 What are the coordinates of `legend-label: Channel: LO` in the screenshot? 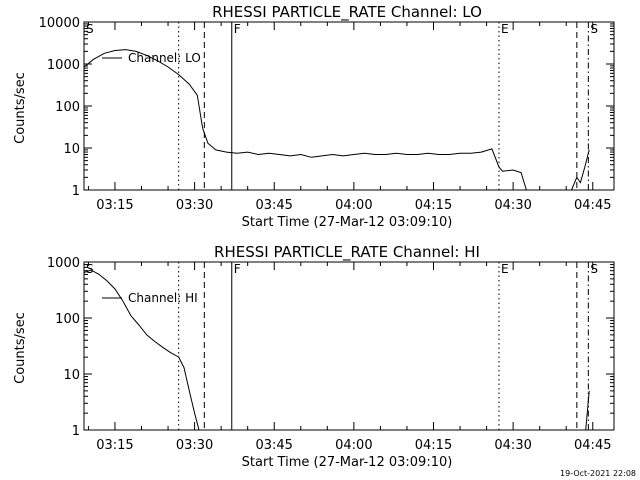 It's located at (164, 58).